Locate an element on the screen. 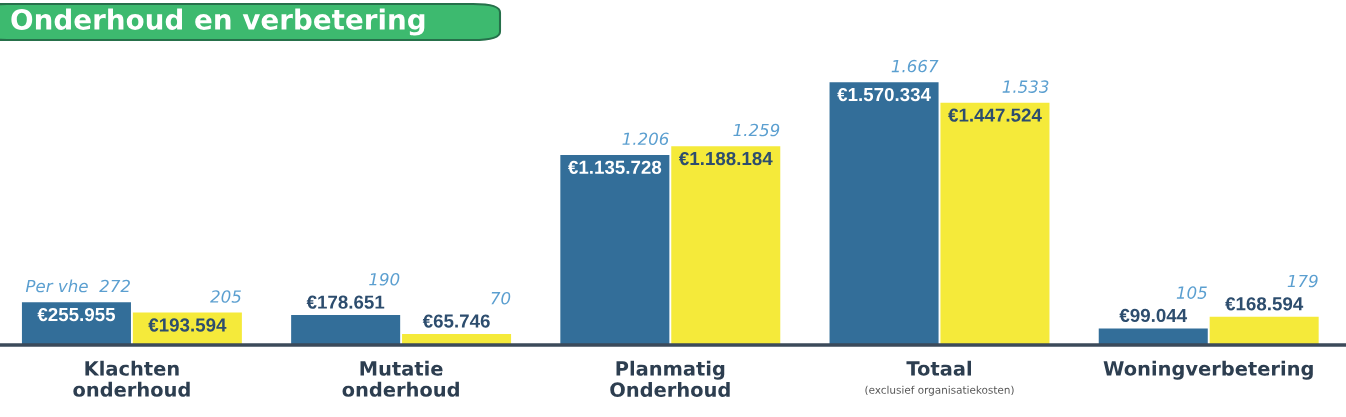  data-label: €168.594 is located at coordinates (1264, 304).